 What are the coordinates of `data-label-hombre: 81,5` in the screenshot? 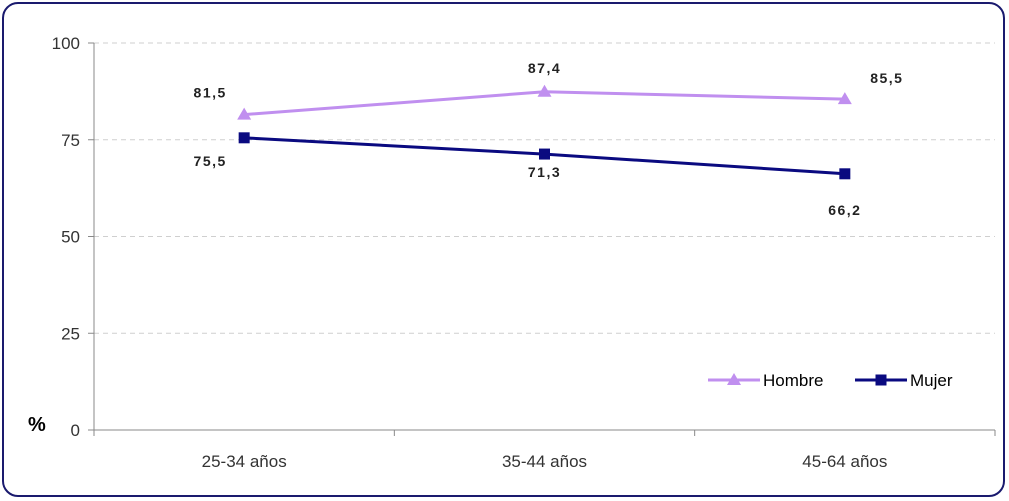 It's located at (210, 93).